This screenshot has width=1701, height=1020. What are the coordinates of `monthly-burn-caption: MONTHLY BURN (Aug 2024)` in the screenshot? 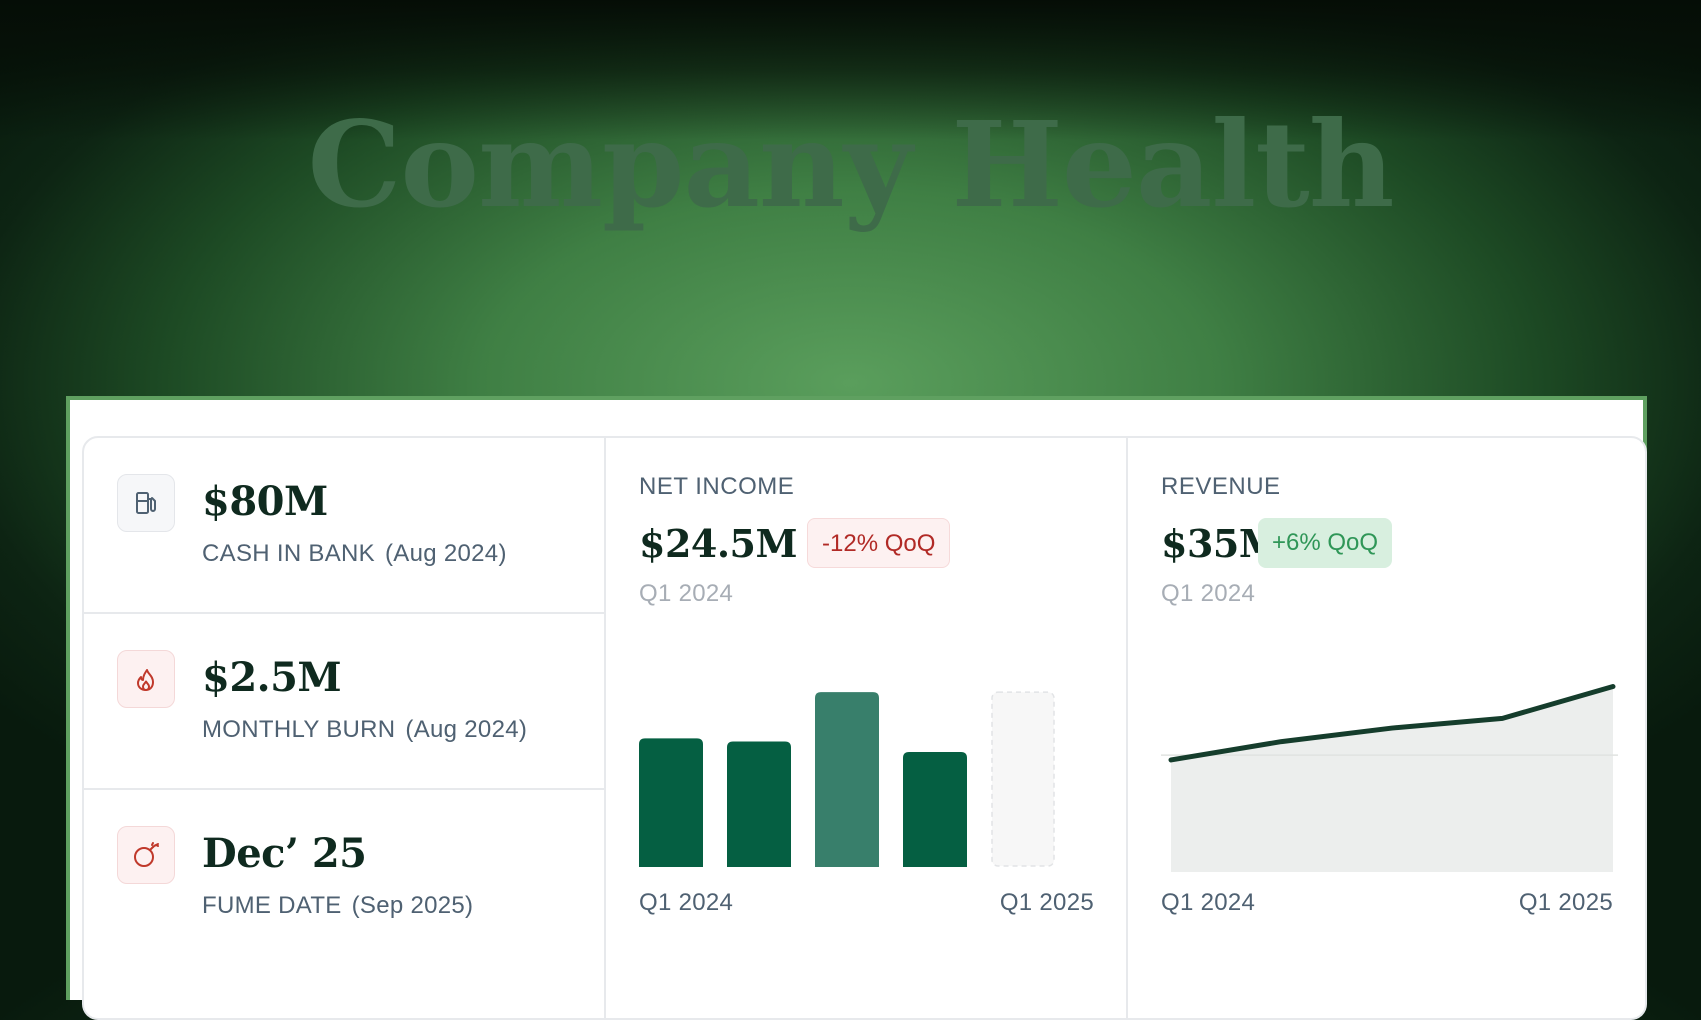 It's located at (364, 730).